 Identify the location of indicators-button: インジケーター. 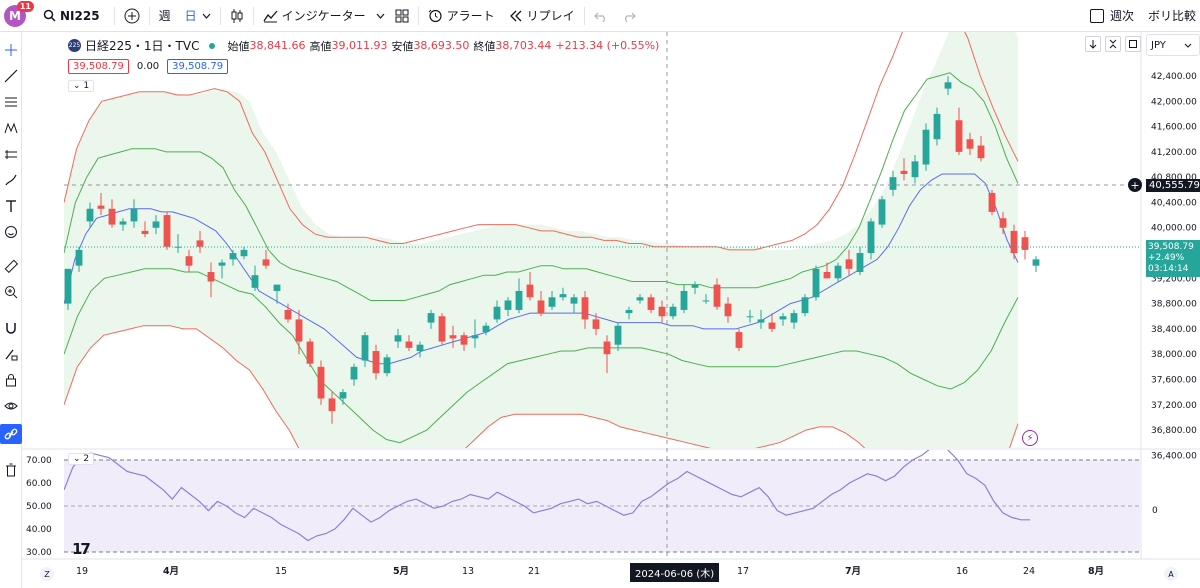
(314, 15).